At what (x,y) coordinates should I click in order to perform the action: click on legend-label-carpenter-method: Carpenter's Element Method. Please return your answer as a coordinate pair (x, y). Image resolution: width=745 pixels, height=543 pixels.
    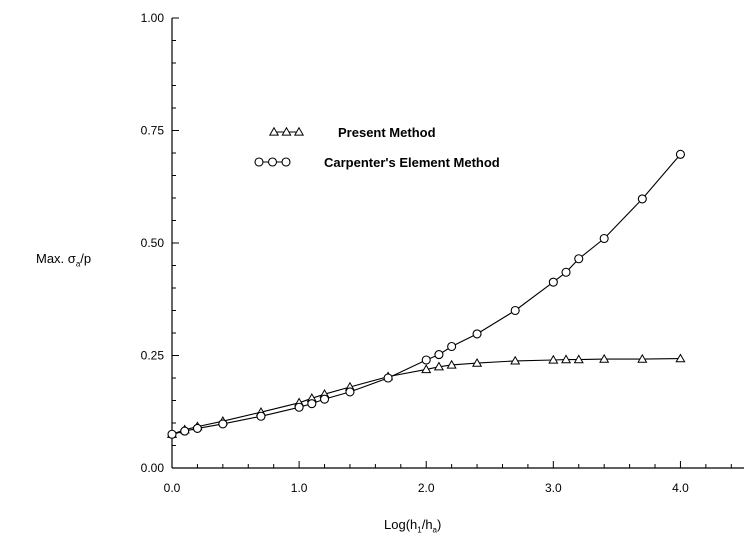
    Looking at the image, I should click on (412, 162).